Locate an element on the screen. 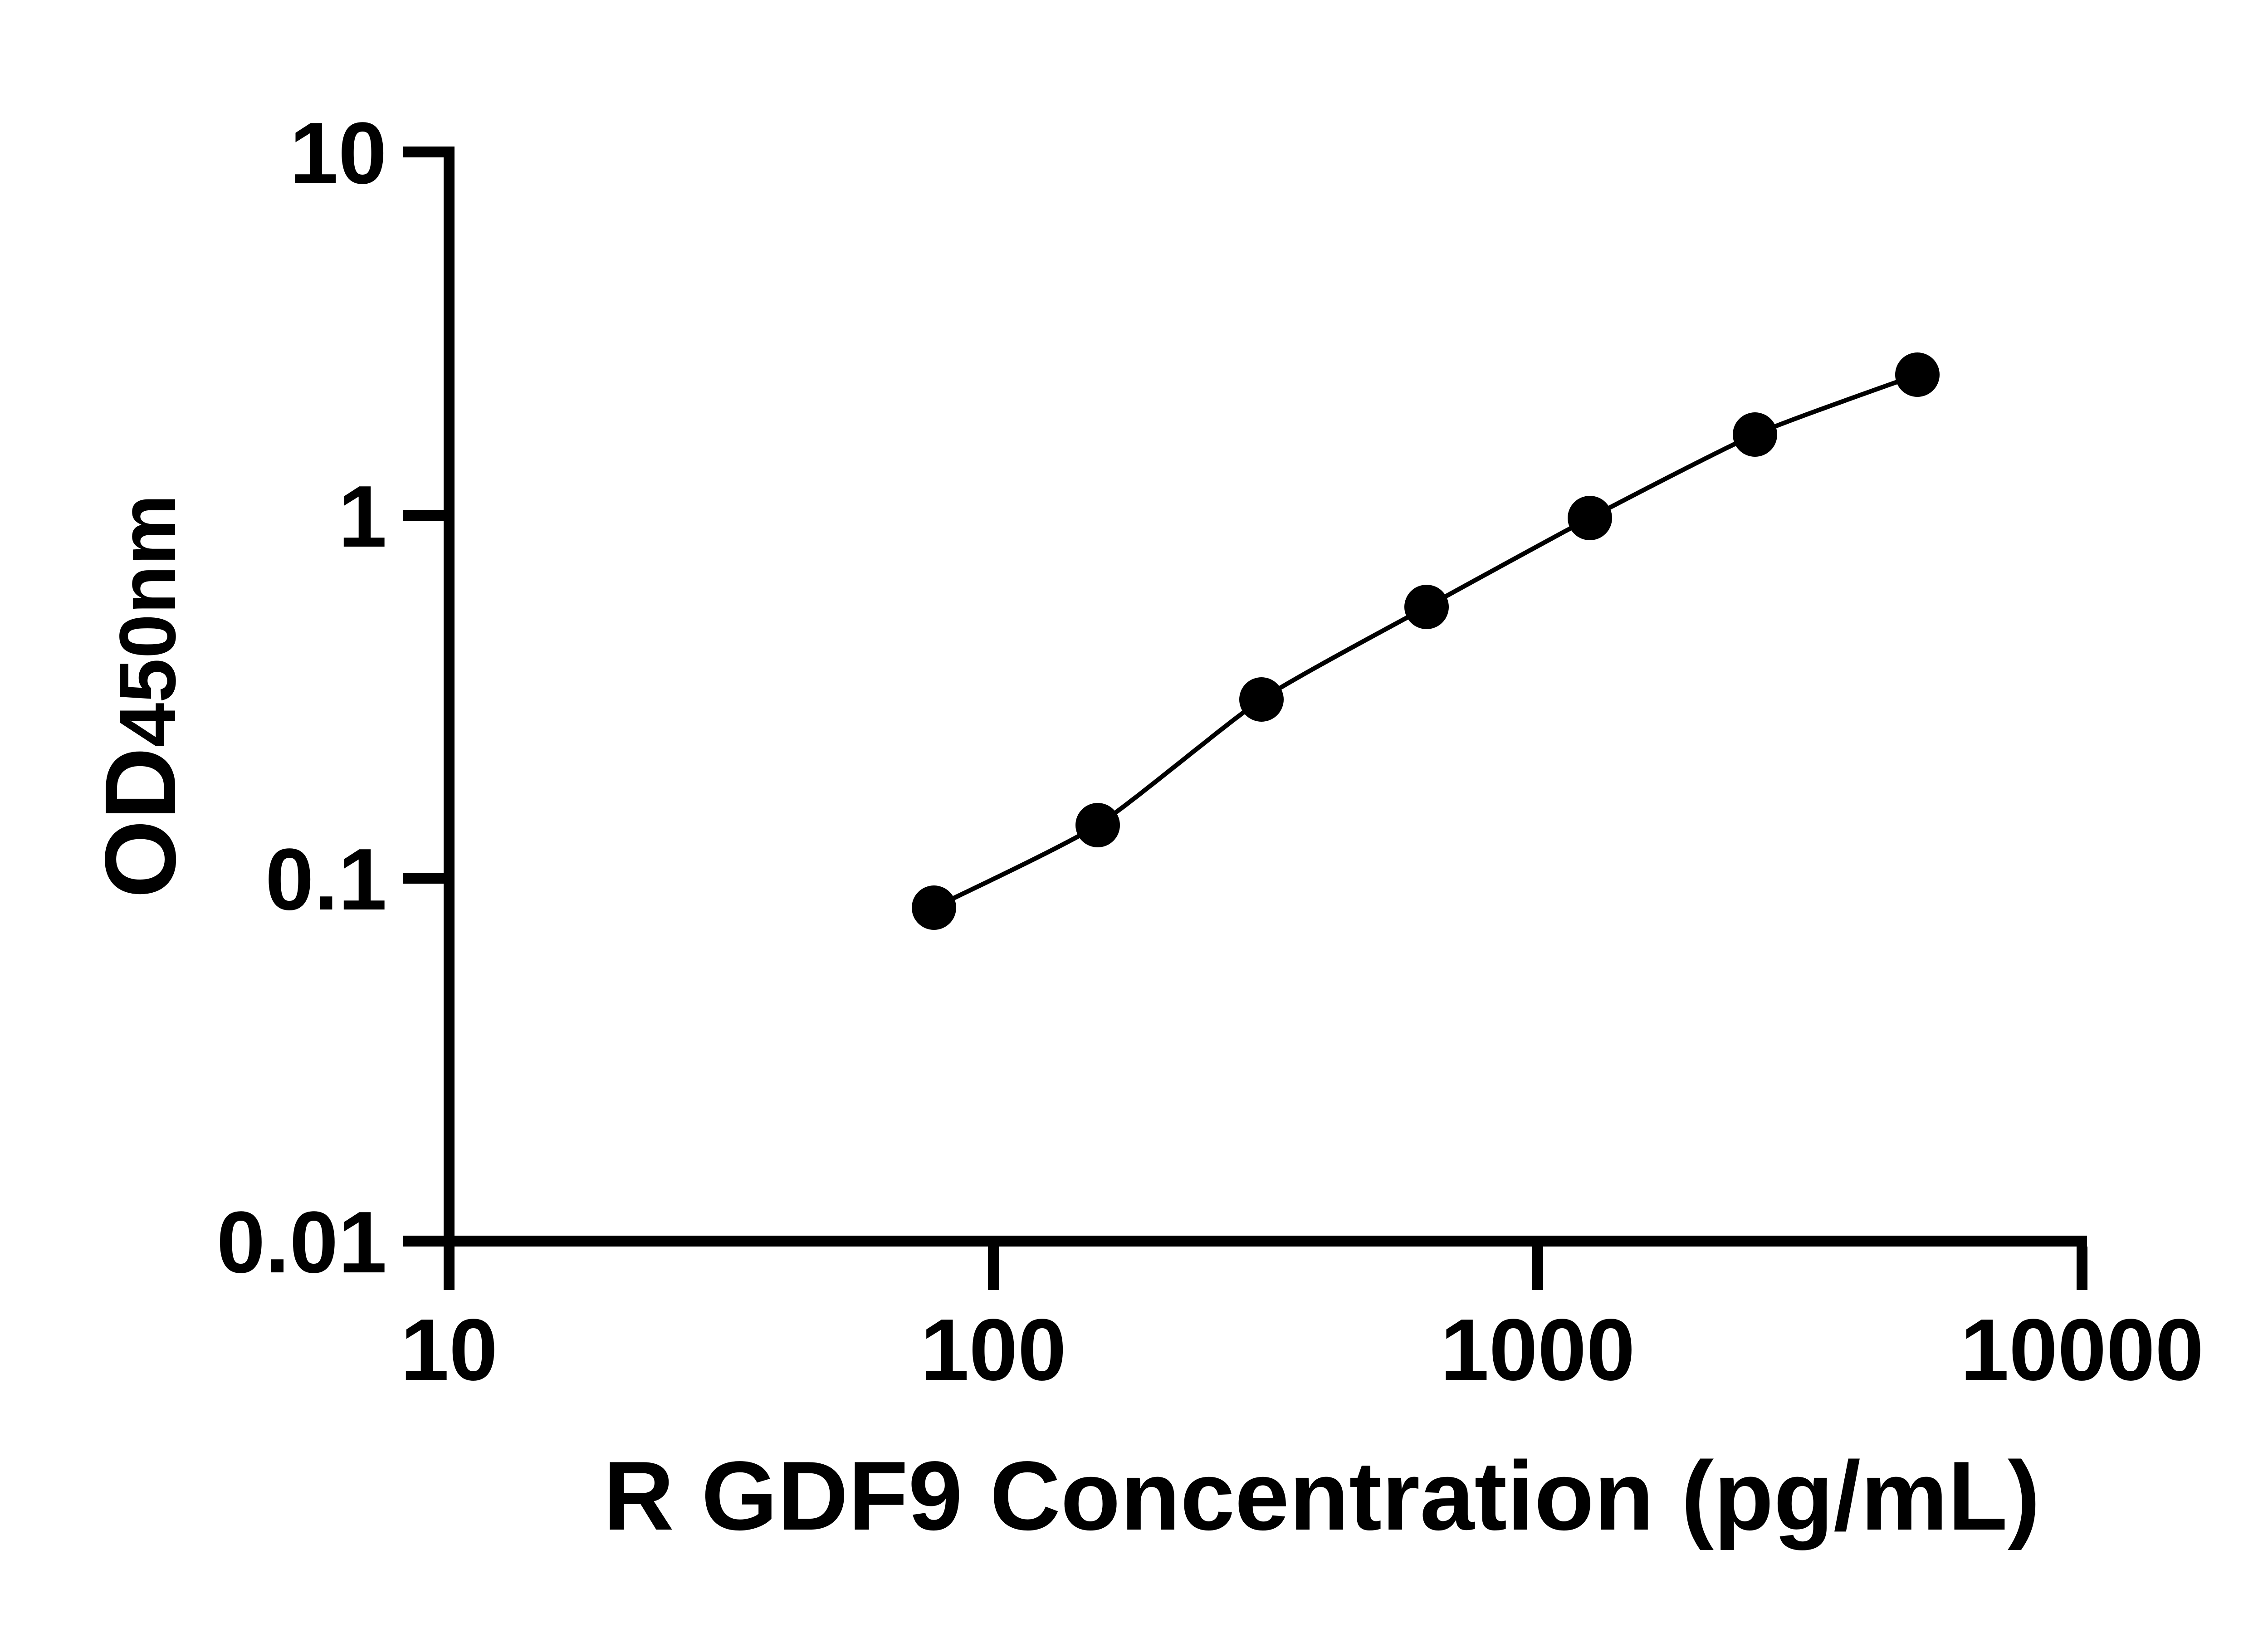  svg-text: 10000 is located at coordinates (2082, 1349).